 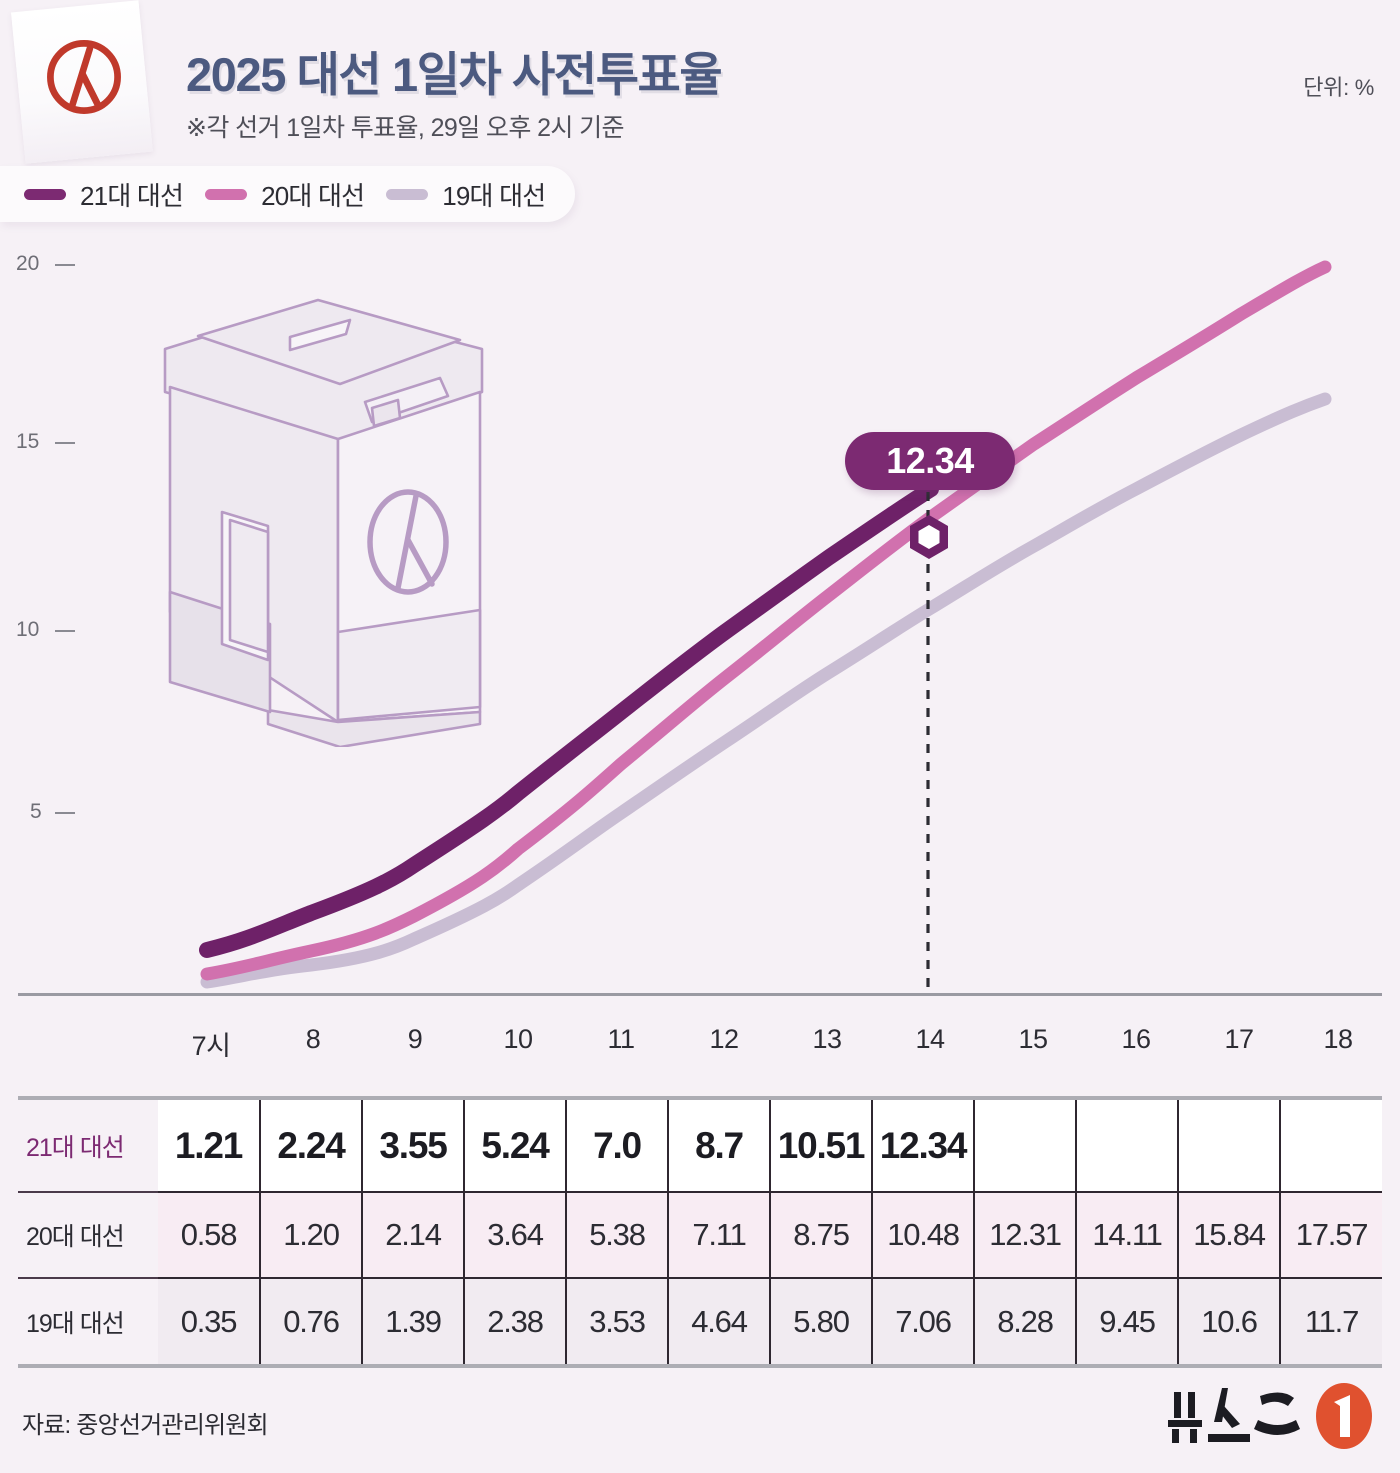 What do you see at coordinates (454, 74) in the screenshot?
I see `page-title: 2025 대선 1일차 사전투표율` at bounding box center [454, 74].